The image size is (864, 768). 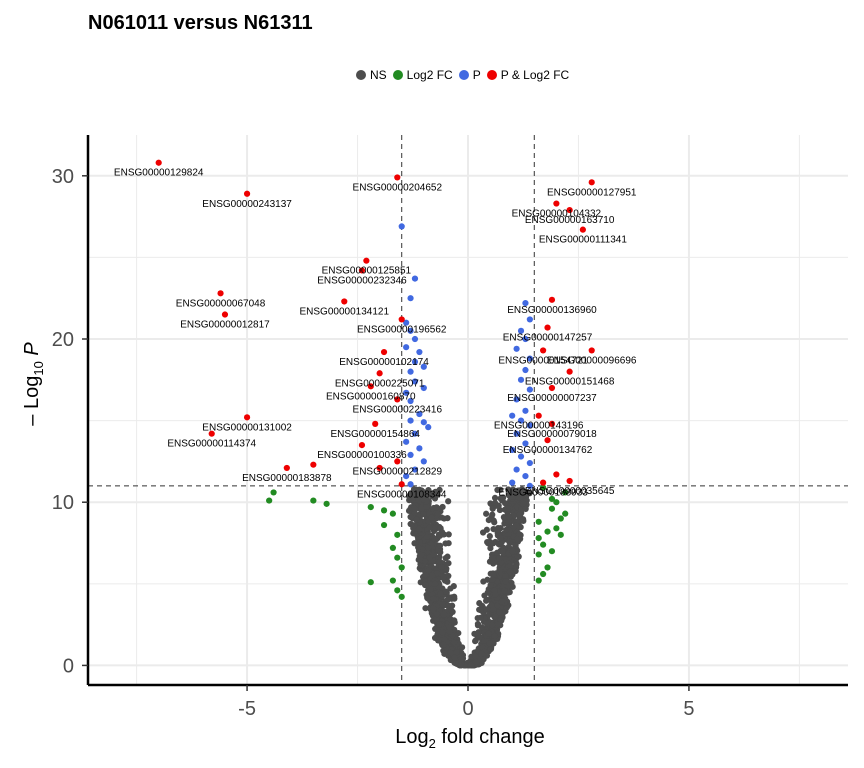 What do you see at coordinates (225, 325) in the screenshot?
I see `gene-label: ENSG00000012817` at bounding box center [225, 325].